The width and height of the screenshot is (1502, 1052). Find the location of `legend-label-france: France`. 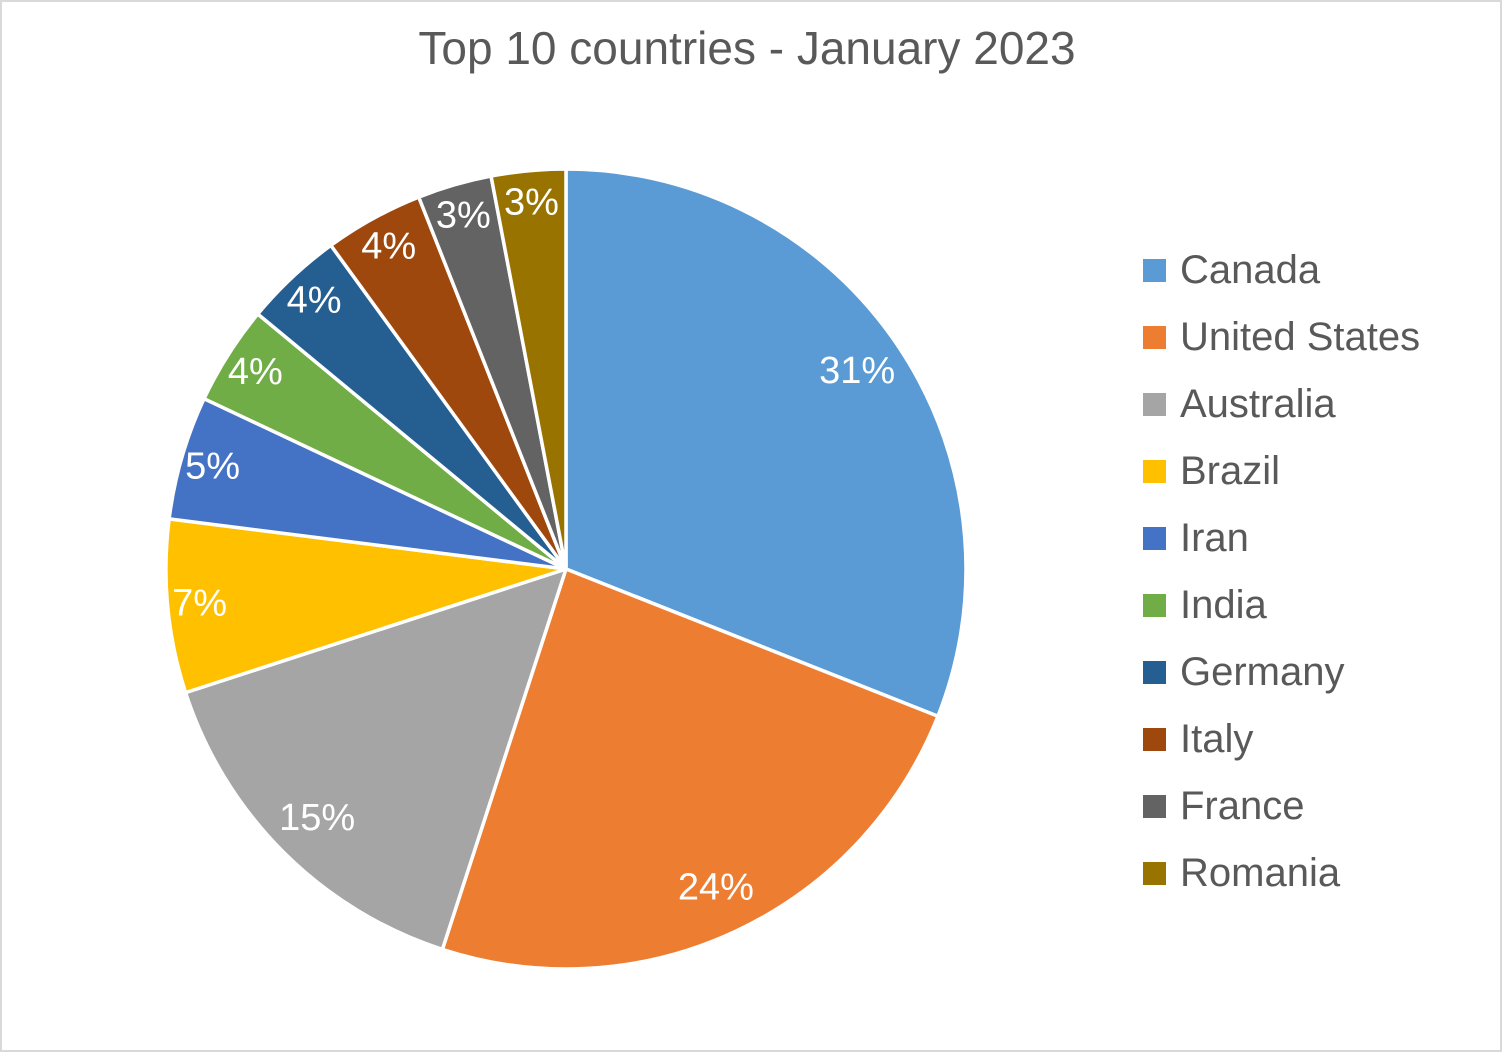

legend-label-france: France is located at coordinates (1242, 806).